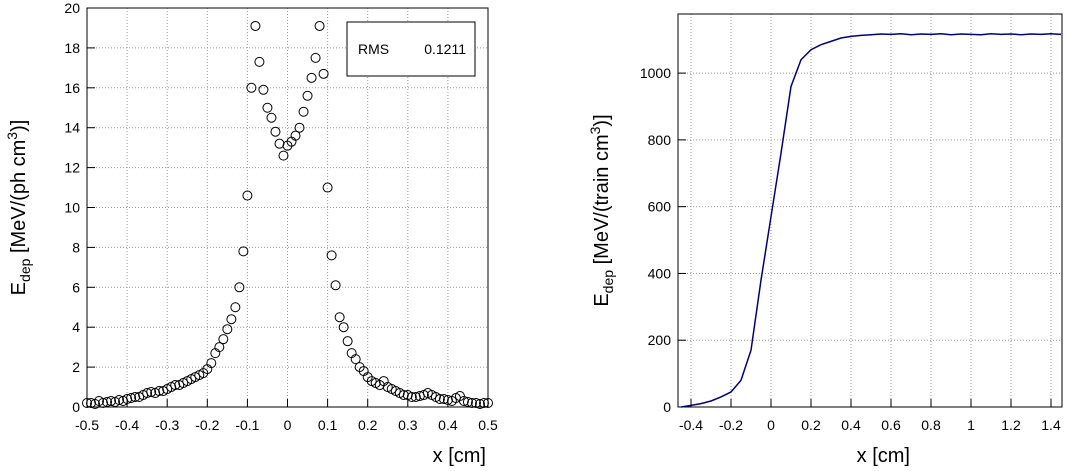 The image size is (1067, 471). Describe the element at coordinates (445, 49) in the screenshot. I see `stats-value: 0.1211` at that location.